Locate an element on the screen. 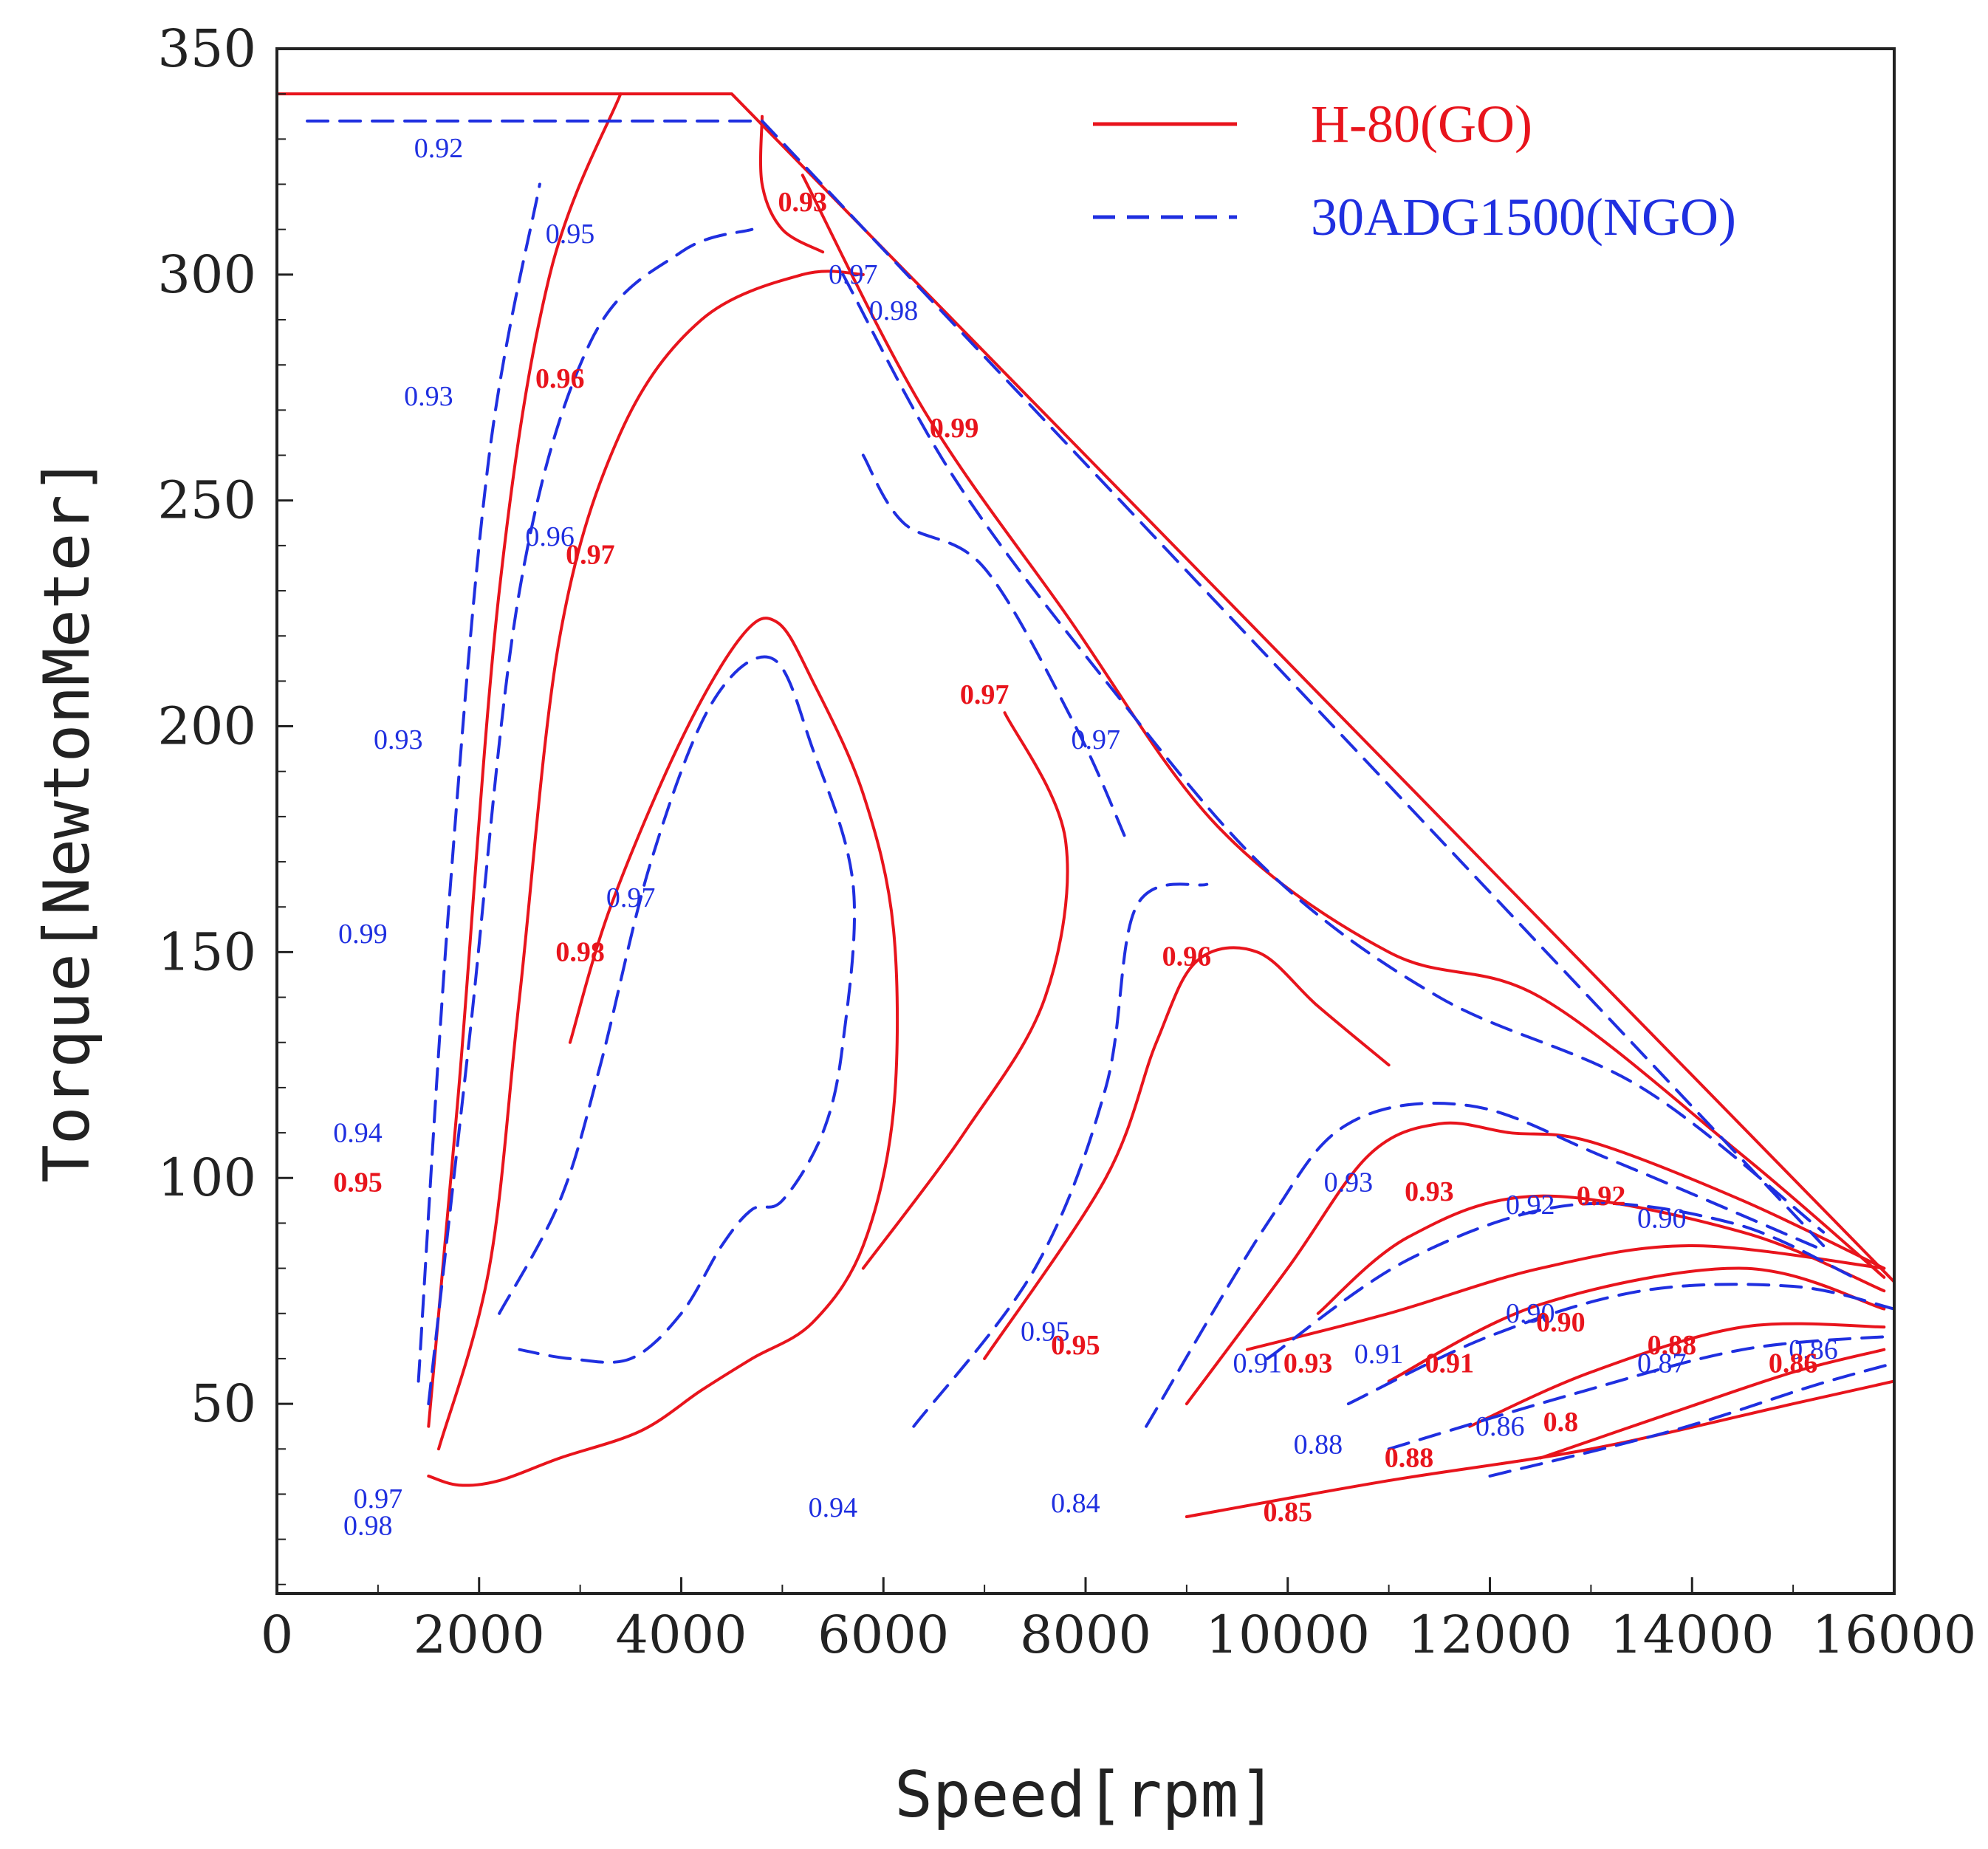 The width and height of the screenshot is (1988, 1849). contour-label: 0.8 is located at coordinates (1561, 1422).